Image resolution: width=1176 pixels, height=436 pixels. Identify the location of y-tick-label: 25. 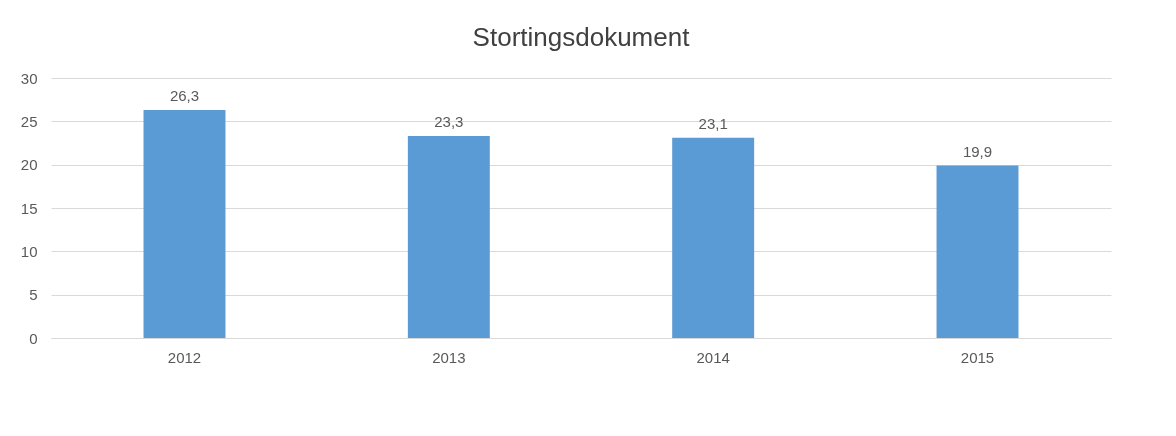
(29, 121).